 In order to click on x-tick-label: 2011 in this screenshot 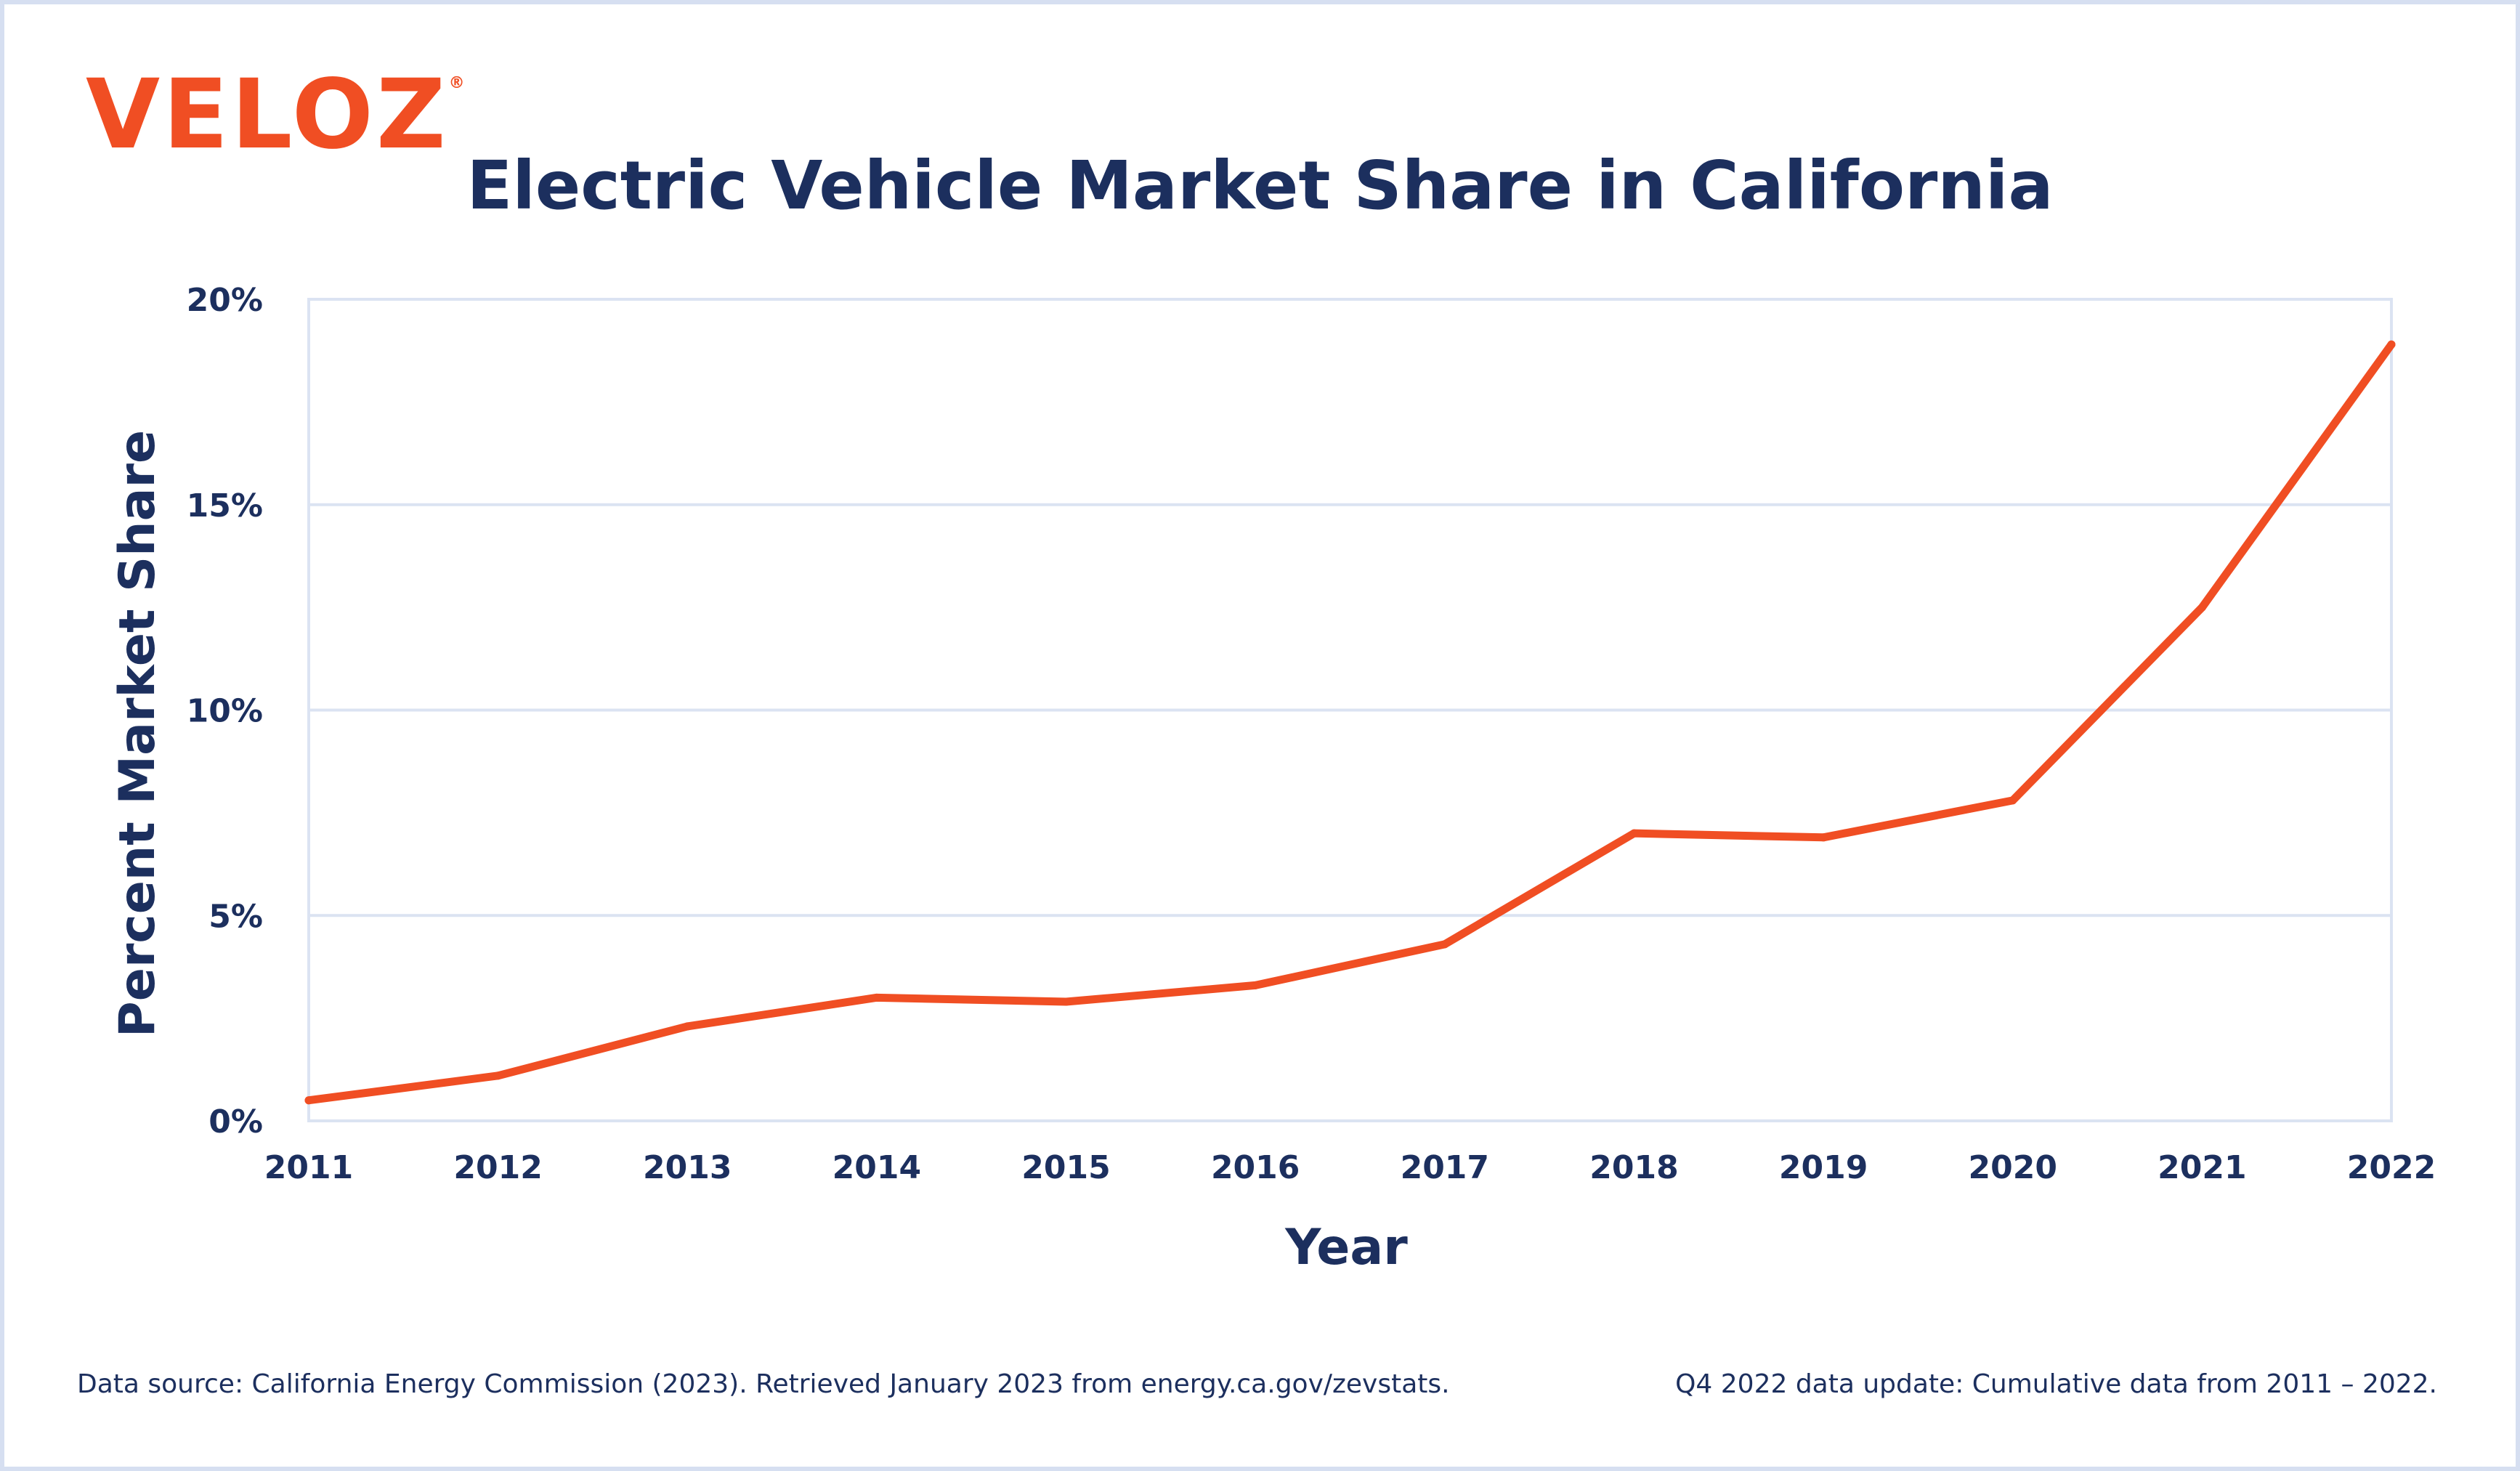, I will do `click(308, 1167)`.